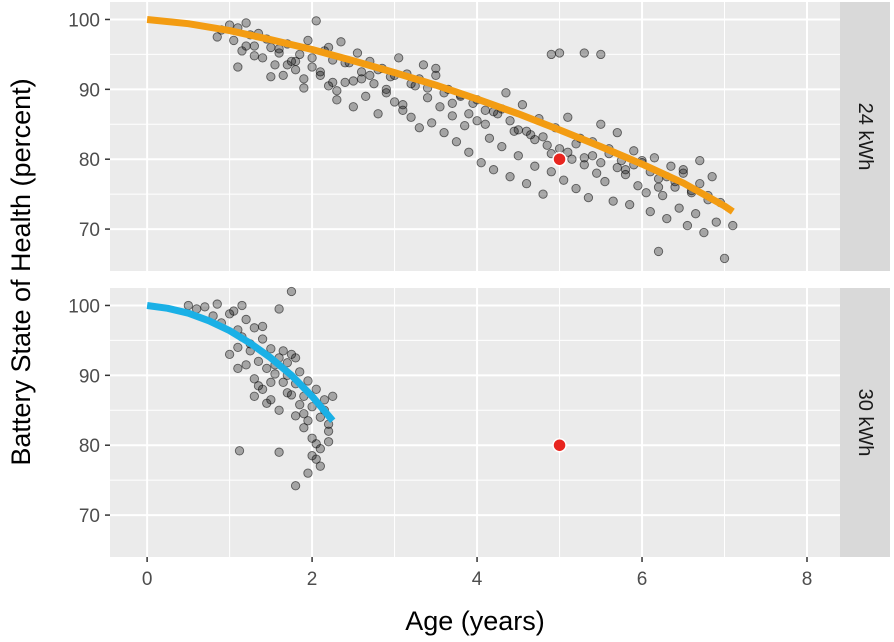 The height and width of the screenshot is (642, 894). What do you see at coordinates (477, 573) in the screenshot?
I see `x-axis: 0 2 4 6 8` at bounding box center [477, 573].